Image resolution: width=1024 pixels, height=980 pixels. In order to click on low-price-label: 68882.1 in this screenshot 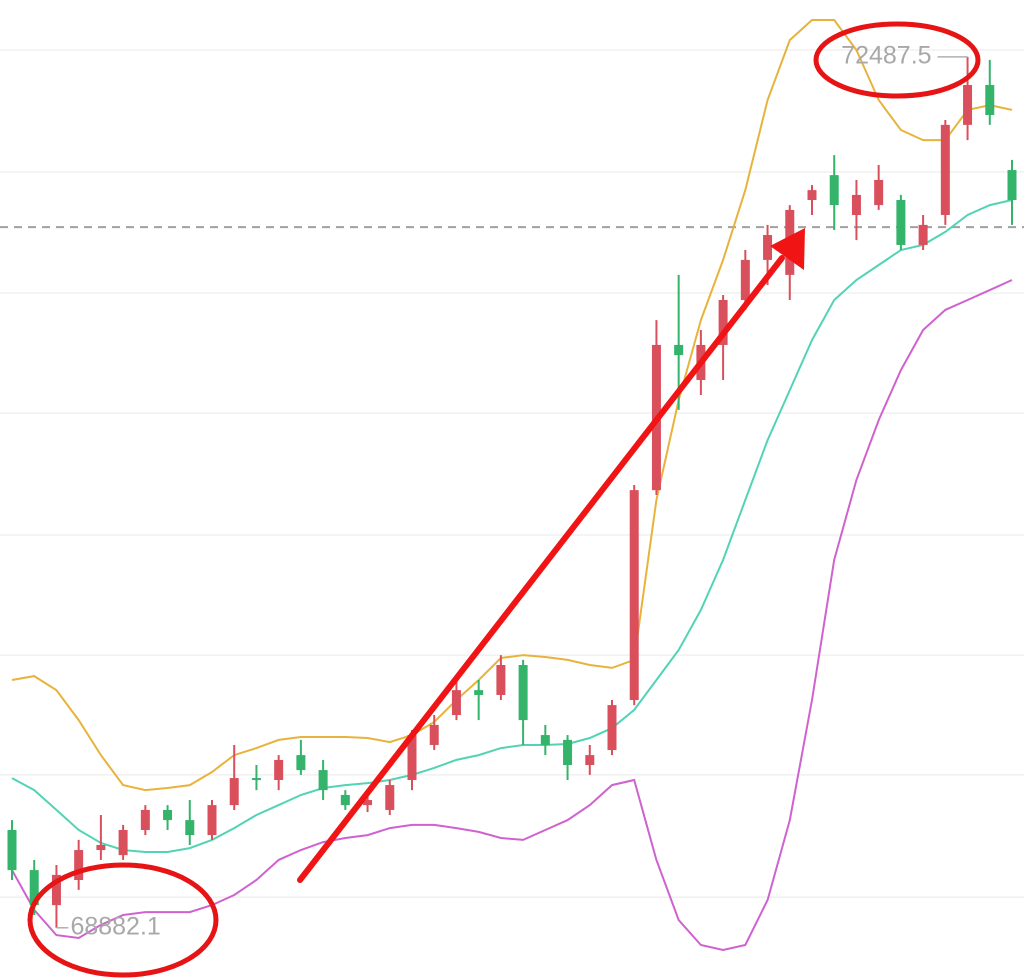, I will do `click(115, 926)`.